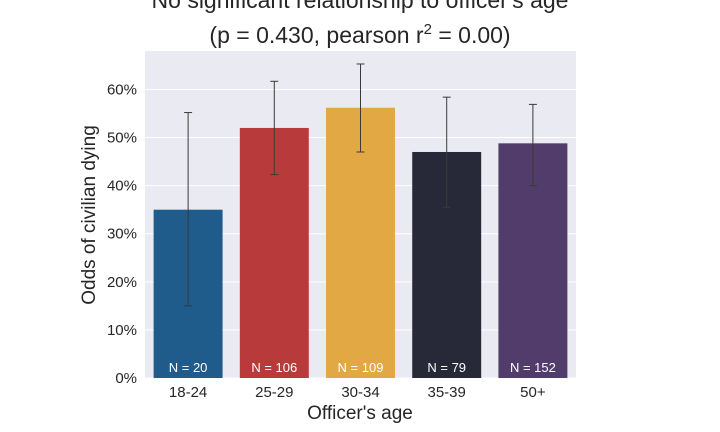 This screenshot has height=432, width=720. I want to click on y-axis-ticks: 0% 10% 20% 30% 40% 50% 60%, so click(122, 234).